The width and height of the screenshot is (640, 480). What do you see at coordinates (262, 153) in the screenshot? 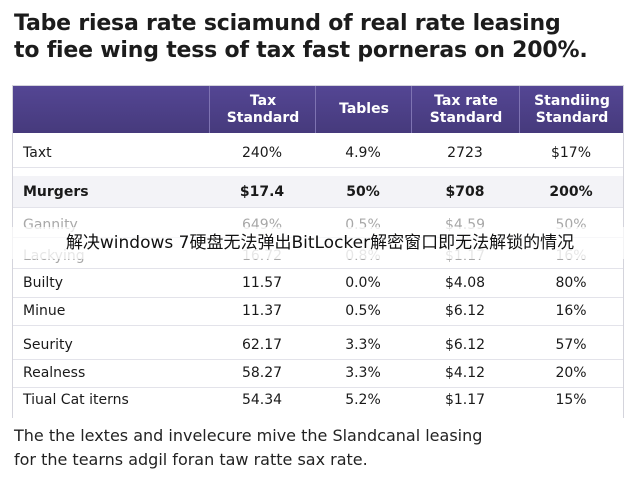
I see `cell-tax-standard: 240%` at bounding box center [262, 153].